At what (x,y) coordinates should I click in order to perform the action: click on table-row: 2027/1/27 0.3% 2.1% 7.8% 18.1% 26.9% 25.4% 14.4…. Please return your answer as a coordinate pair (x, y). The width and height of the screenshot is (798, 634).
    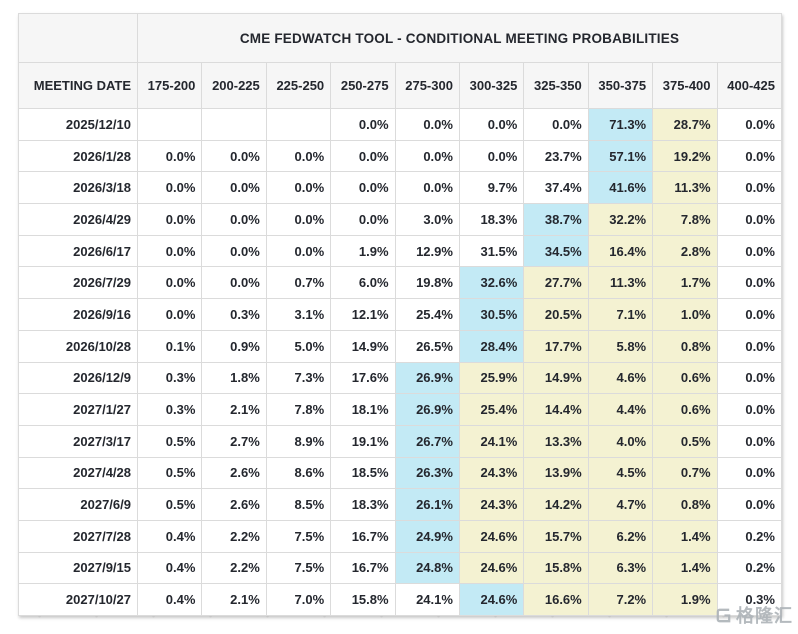
    Looking at the image, I should click on (400, 409).